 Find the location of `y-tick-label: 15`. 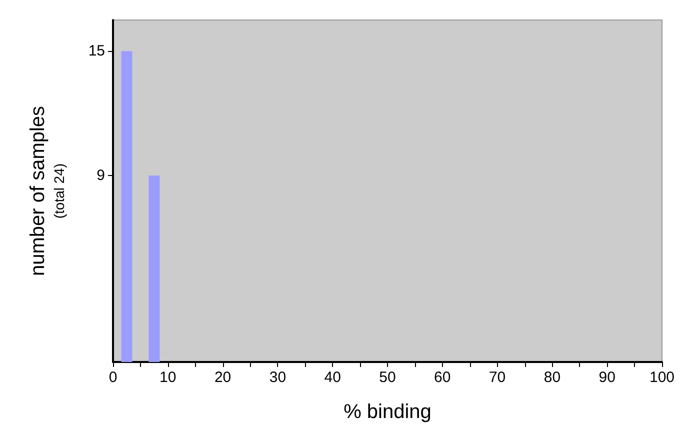

y-tick-label: 15 is located at coordinates (96, 51).